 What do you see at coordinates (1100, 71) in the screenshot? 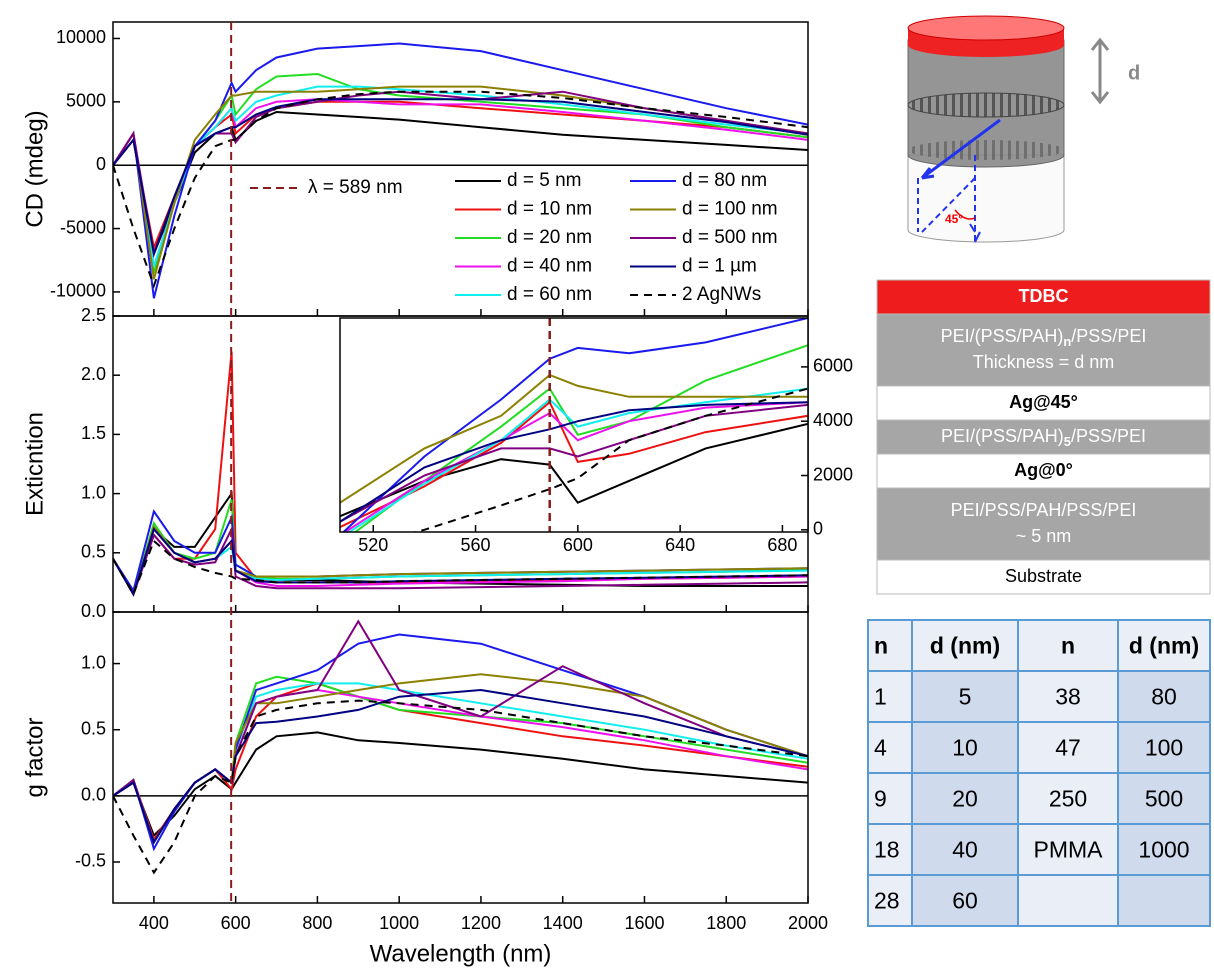
I see `thickness-arrow` at bounding box center [1100, 71].